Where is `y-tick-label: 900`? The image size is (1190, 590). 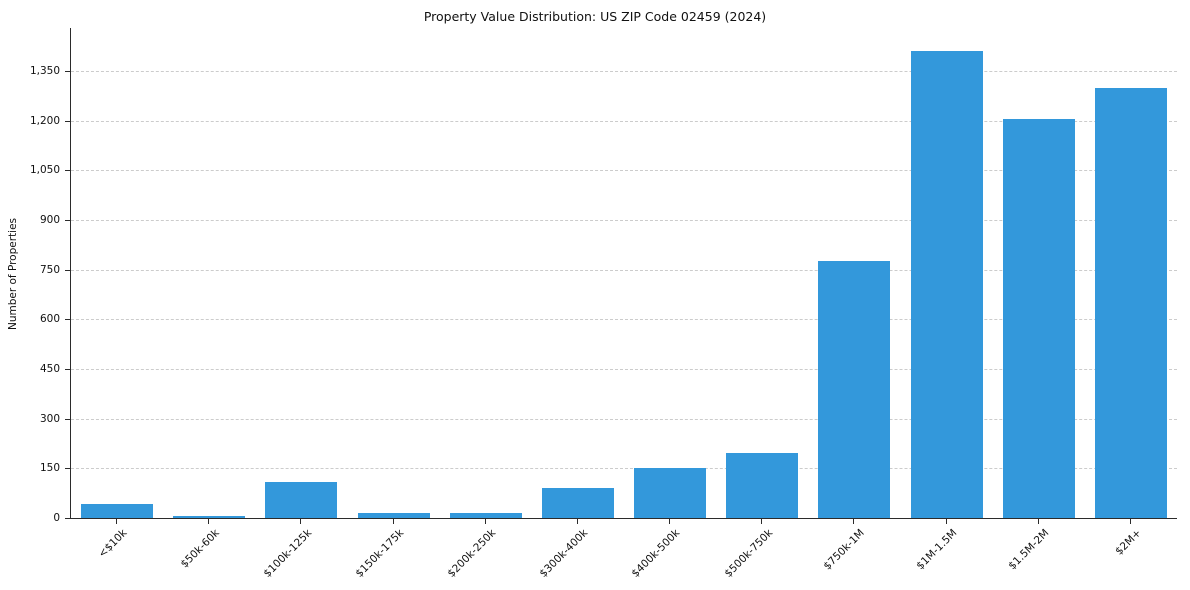 y-tick-label: 900 is located at coordinates (49, 220).